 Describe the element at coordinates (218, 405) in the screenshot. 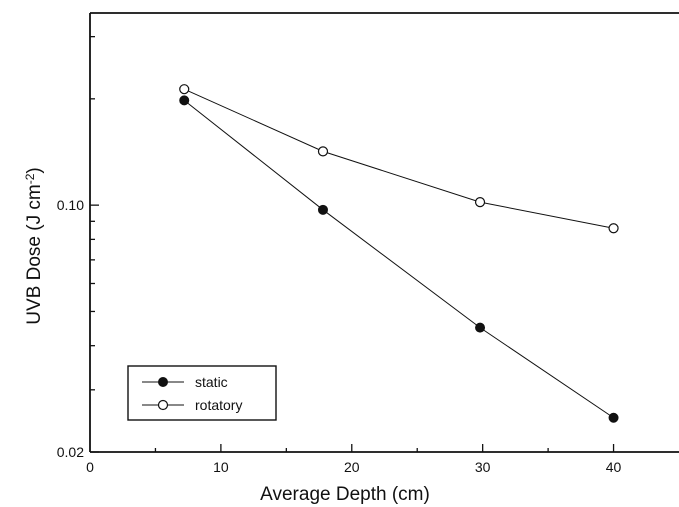

I see `legend-rotatory-label: rotatory` at that location.